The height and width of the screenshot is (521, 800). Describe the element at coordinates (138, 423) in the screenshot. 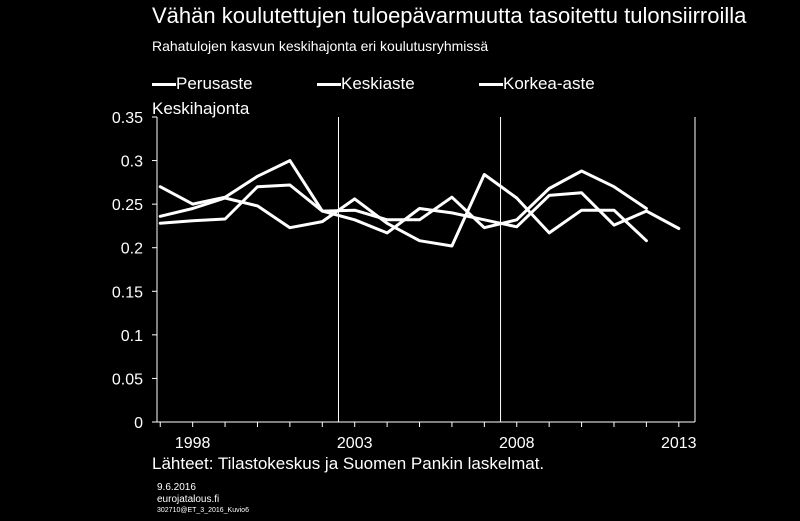

I see `y-tick-label: 0` at that location.